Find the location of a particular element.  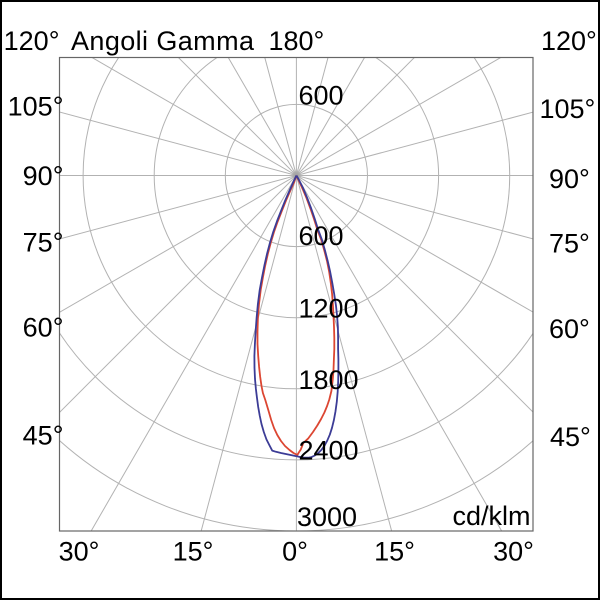

svg-text: 2400 is located at coordinates (329, 450).